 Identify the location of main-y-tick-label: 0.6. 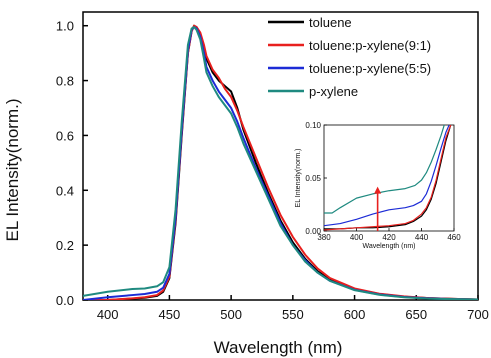
(65, 135).